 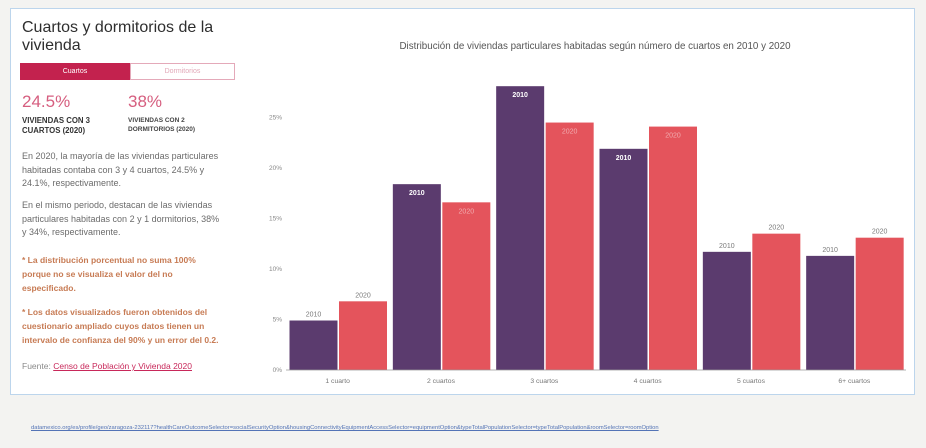 What do you see at coordinates (441, 381) in the screenshot?
I see `x-tick-label: 2 cuartos` at bounding box center [441, 381].